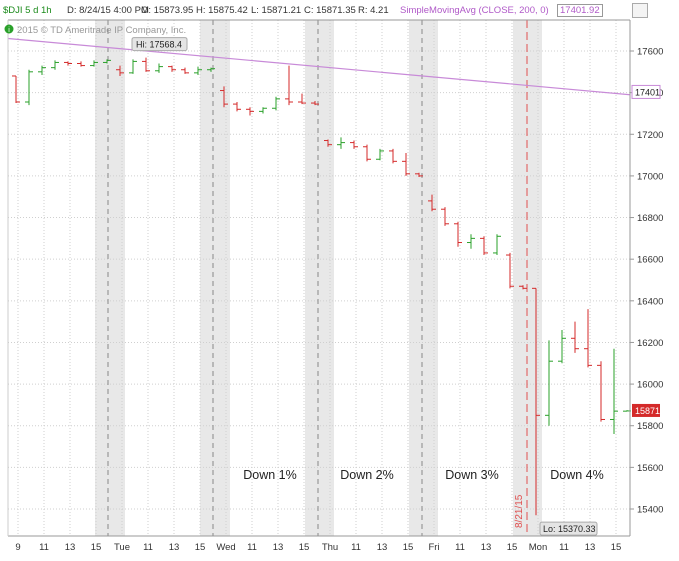 This screenshot has height=561, width=679. What do you see at coordinates (650, 301) in the screenshot?
I see `y-tick-label: 16400` at bounding box center [650, 301].